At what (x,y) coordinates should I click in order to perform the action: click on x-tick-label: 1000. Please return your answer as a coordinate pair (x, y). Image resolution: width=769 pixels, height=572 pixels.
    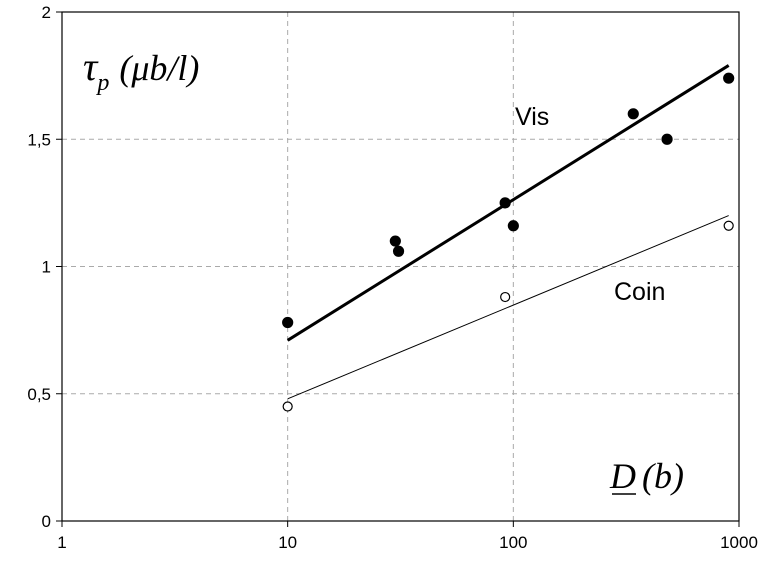
    Looking at the image, I should click on (739, 542).